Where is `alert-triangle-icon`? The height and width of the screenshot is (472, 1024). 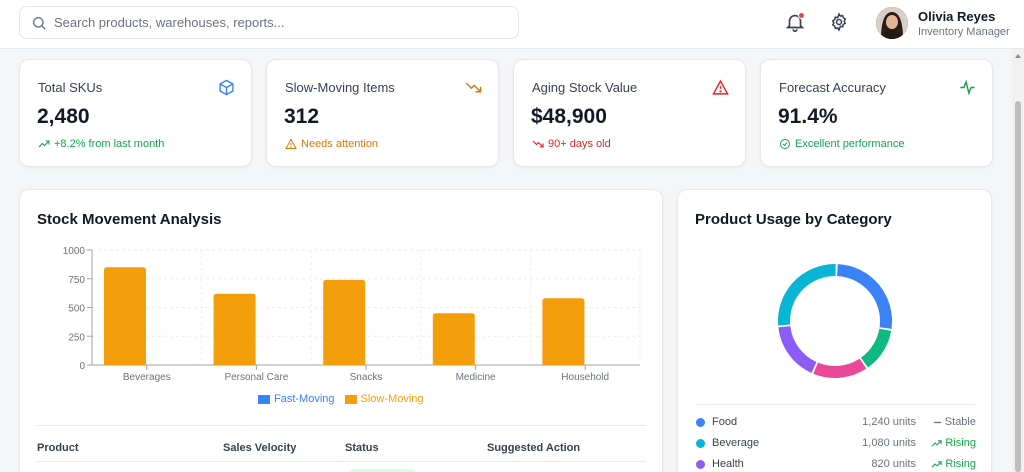 alert-triangle-icon is located at coordinates (720, 87).